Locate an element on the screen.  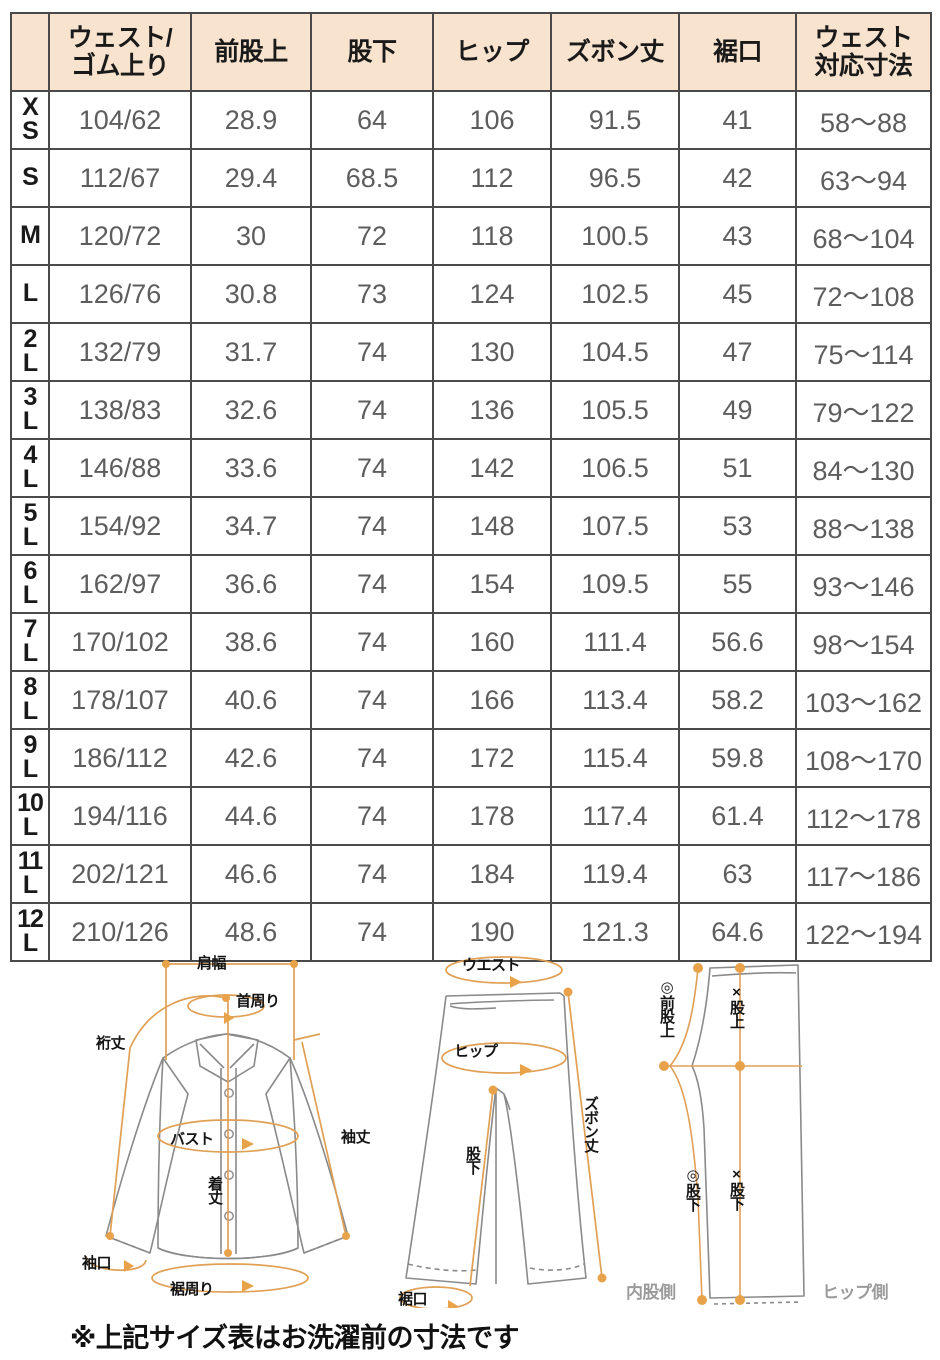
cell-inseam: 73 is located at coordinates (372, 294).